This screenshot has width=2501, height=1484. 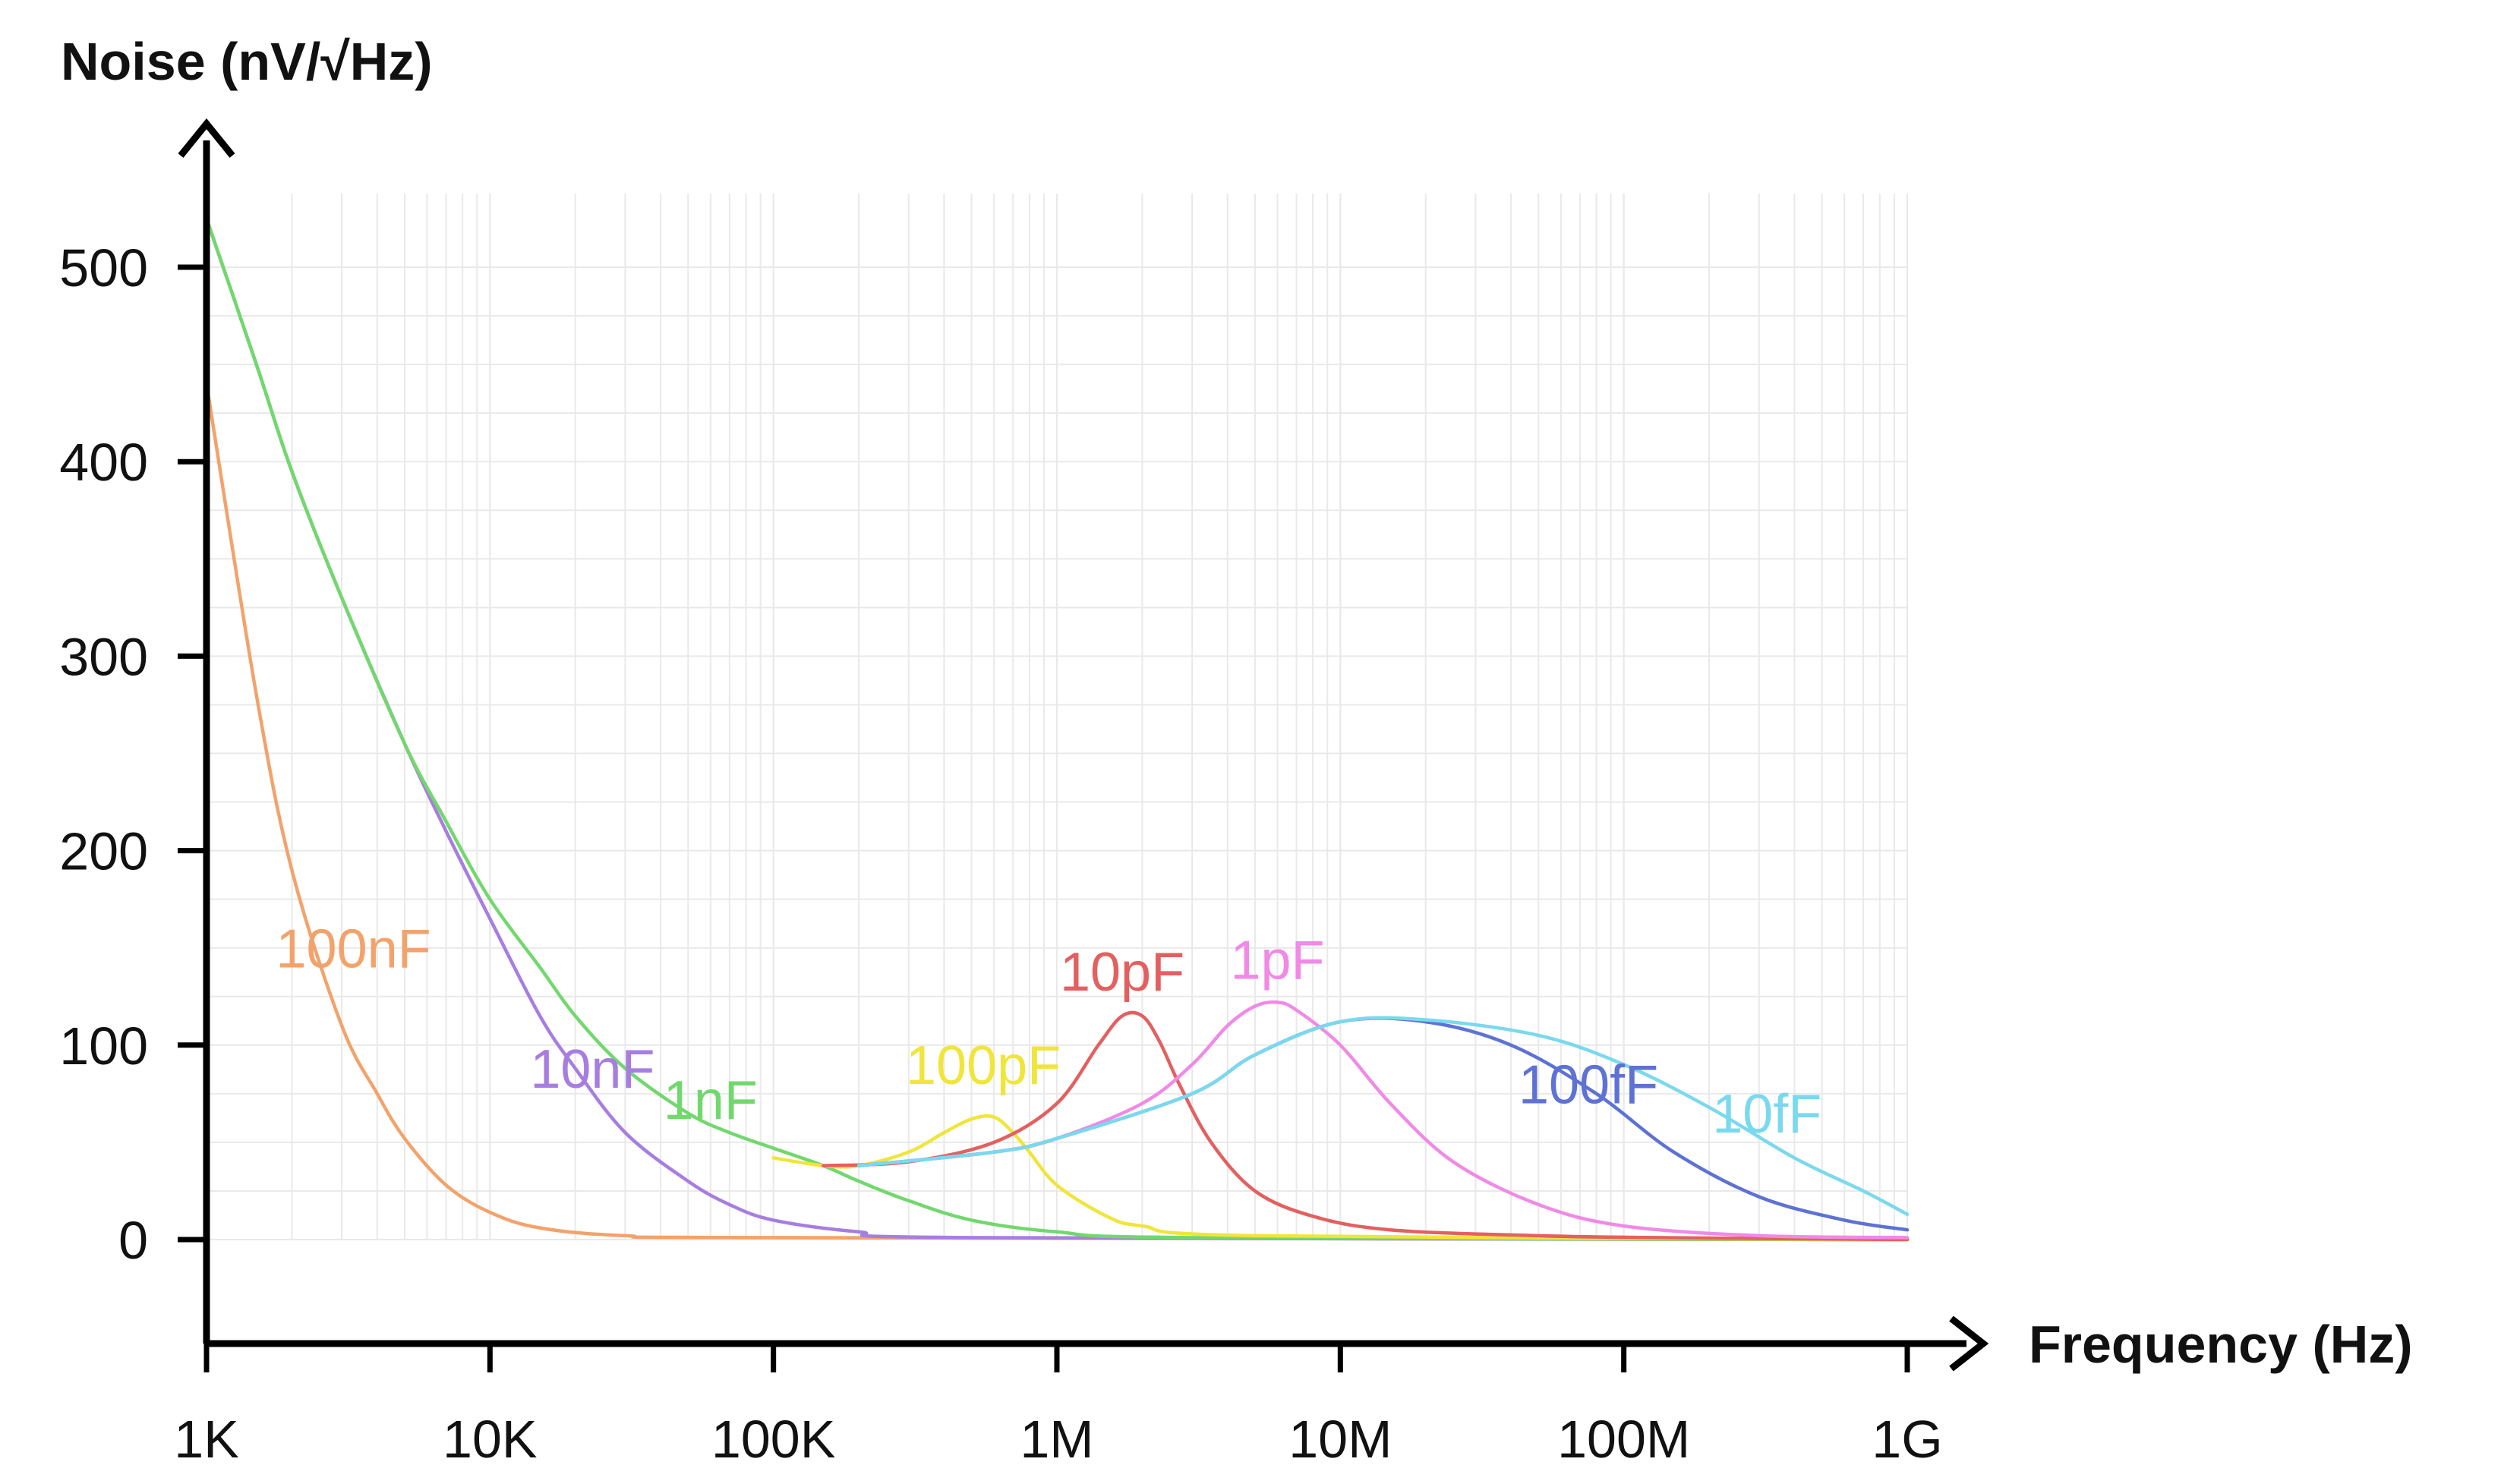 What do you see at coordinates (207, 1439) in the screenshot?
I see `x-tick-label: 1K` at bounding box center [207, 1439].